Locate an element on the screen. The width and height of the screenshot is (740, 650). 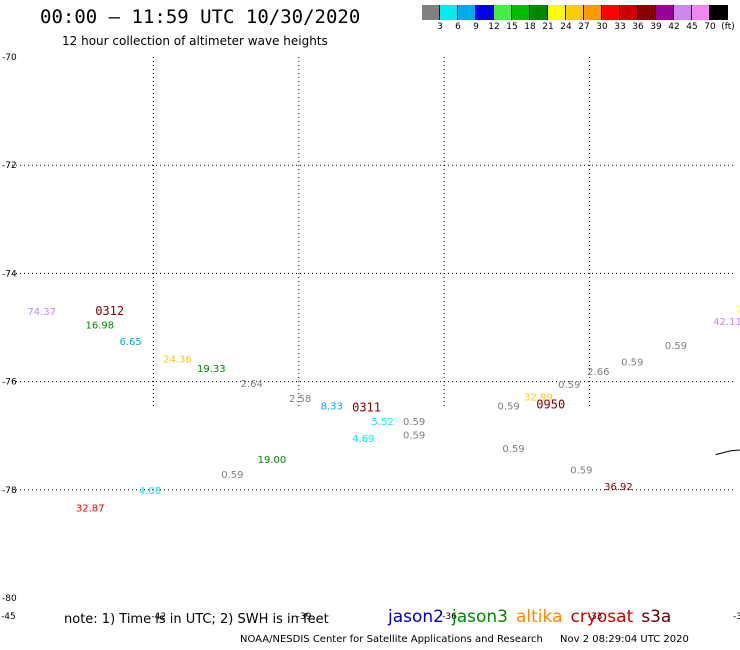
pass-time-label: 0311 is located at coordinates (366, 407).